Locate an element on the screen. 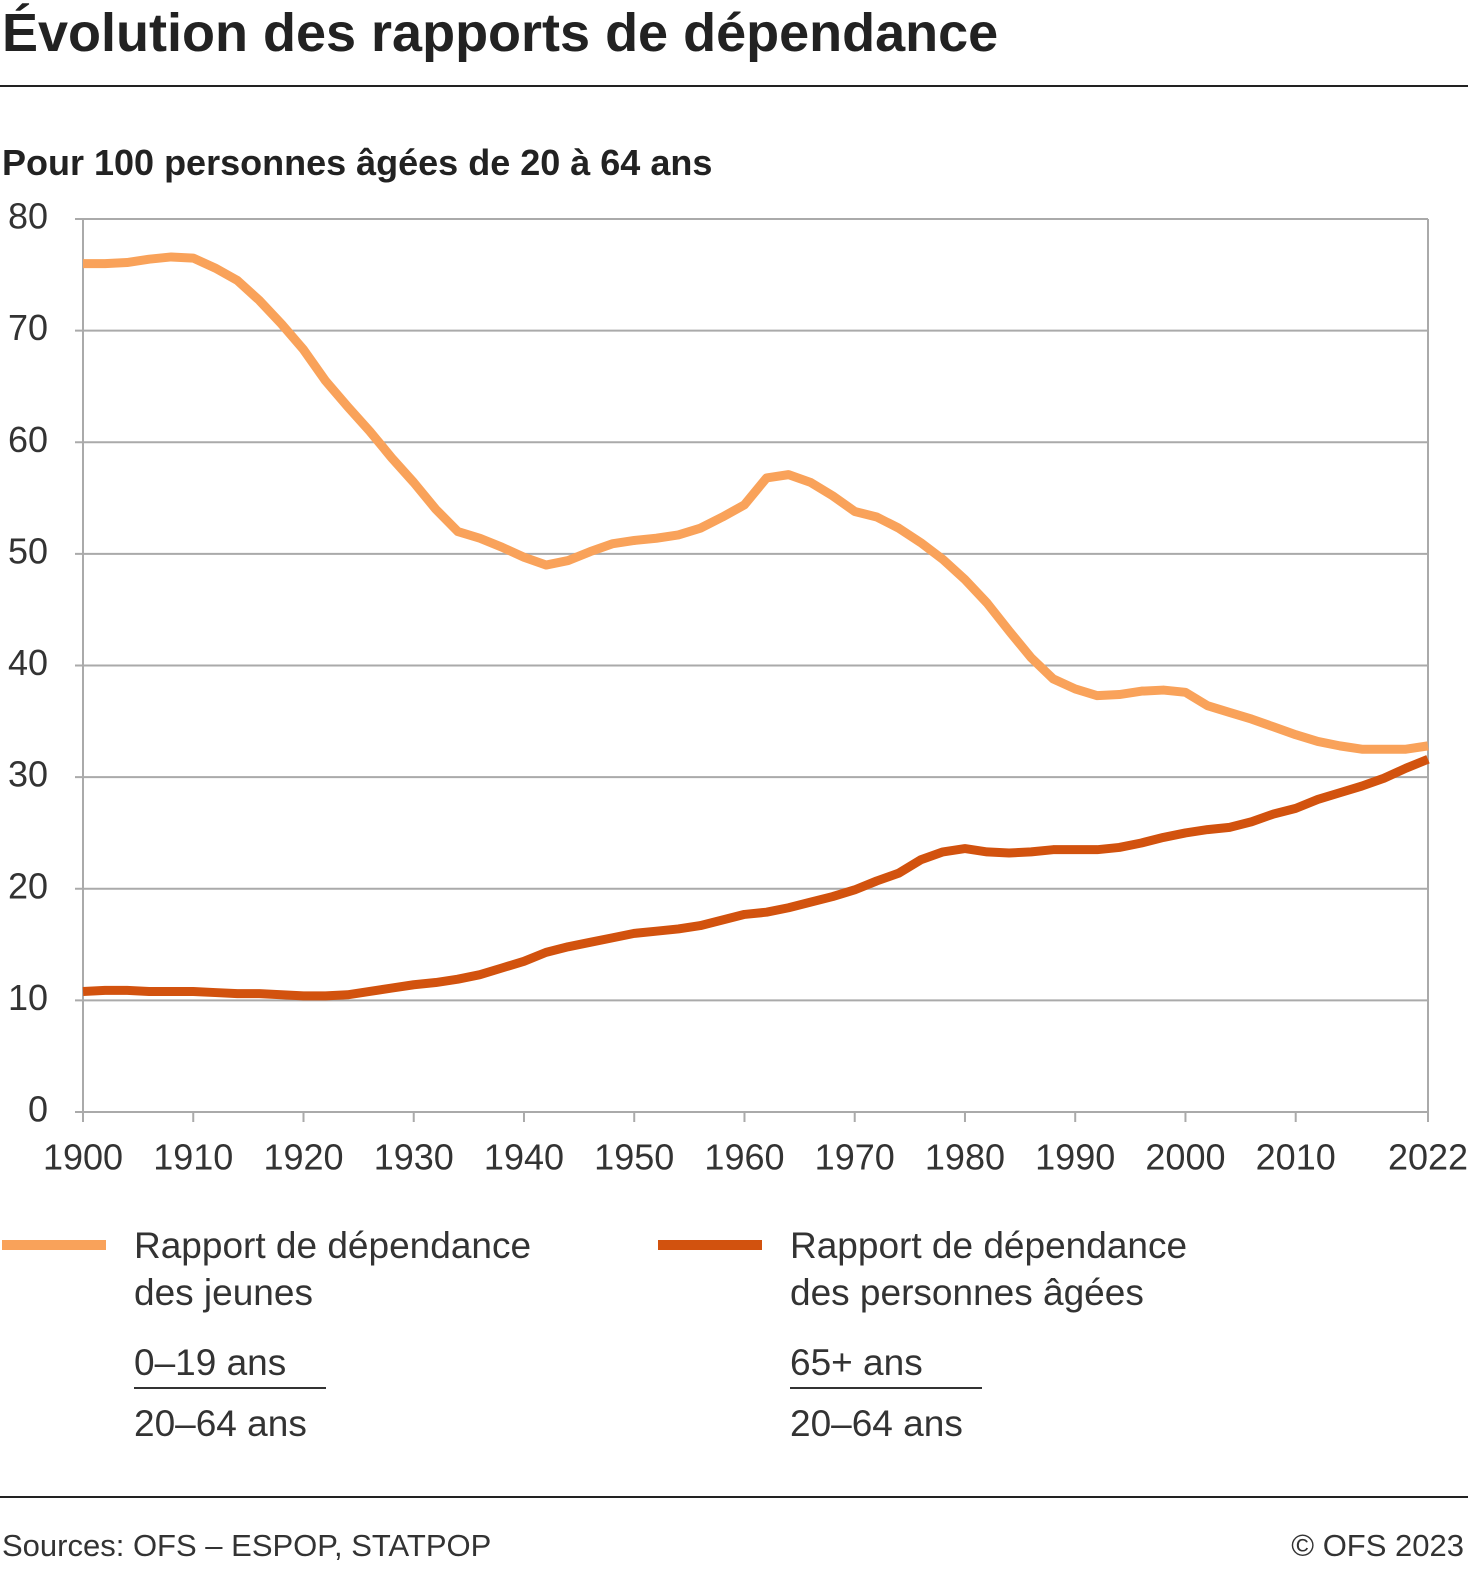  x-tick-label: 2000 is located at coordinates (1185, 1157).